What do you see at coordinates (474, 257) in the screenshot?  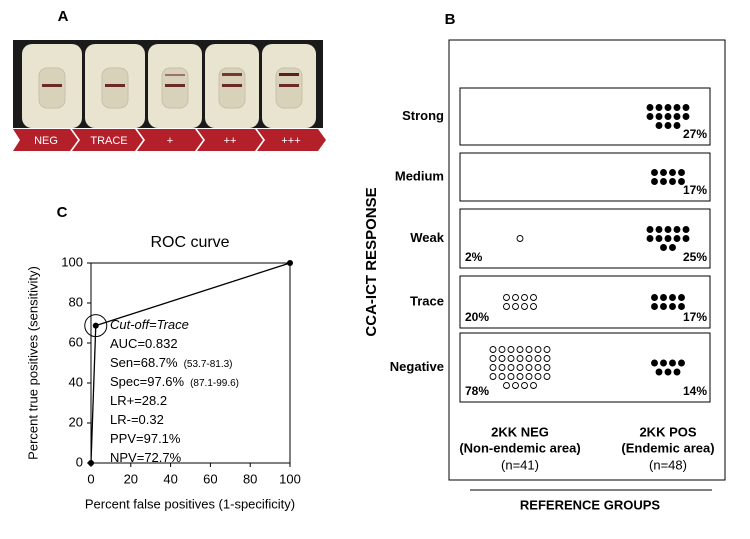 I see `percent-label: 2%` at bounding box center [474, 257].